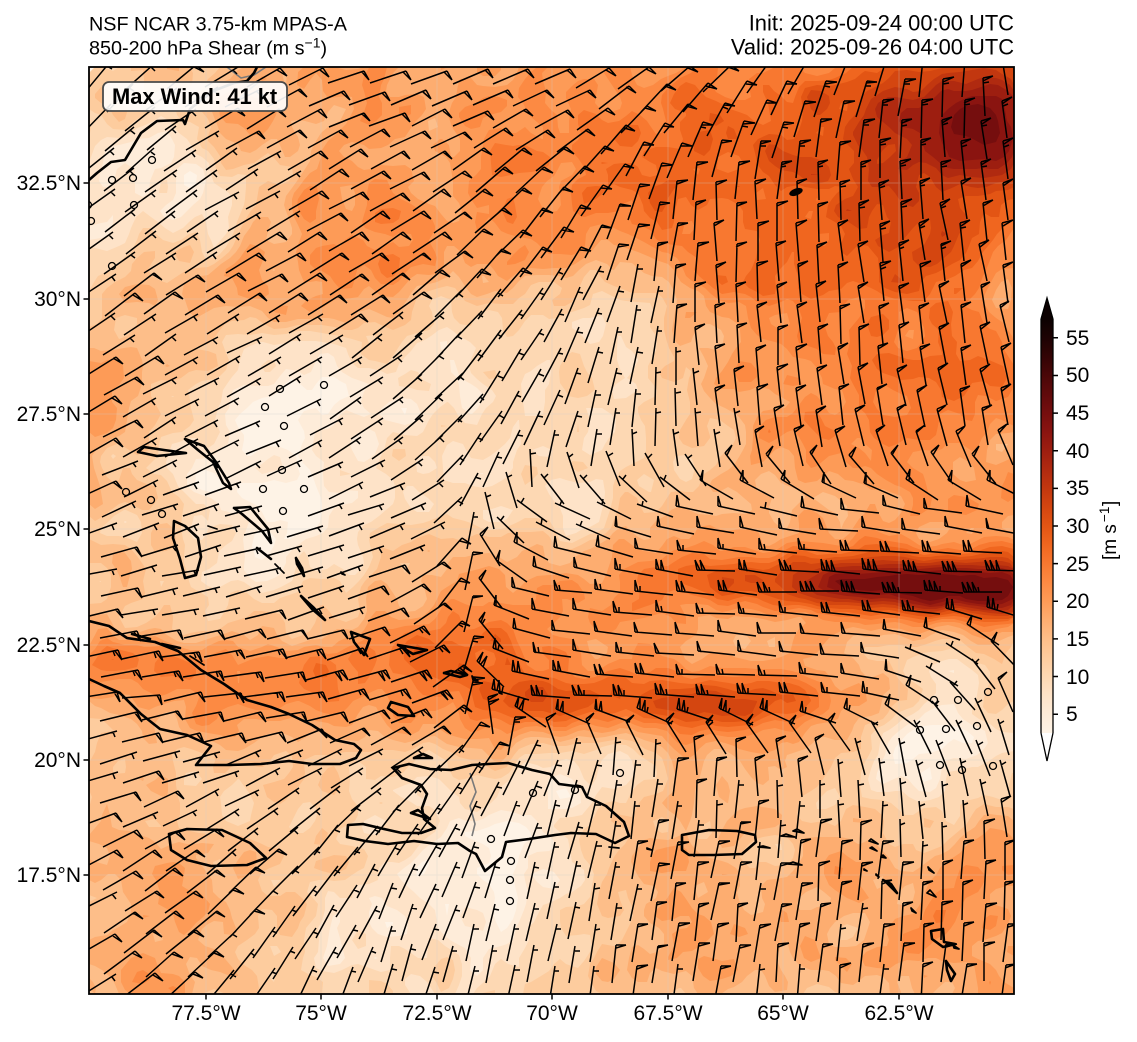 Image resolution: width=1137 pixels, height=1042 pixels. What do you see at coordinates (1077, 639) in the screenshot?
I see `svg-text: 15` at bounding box center [1077, 639].